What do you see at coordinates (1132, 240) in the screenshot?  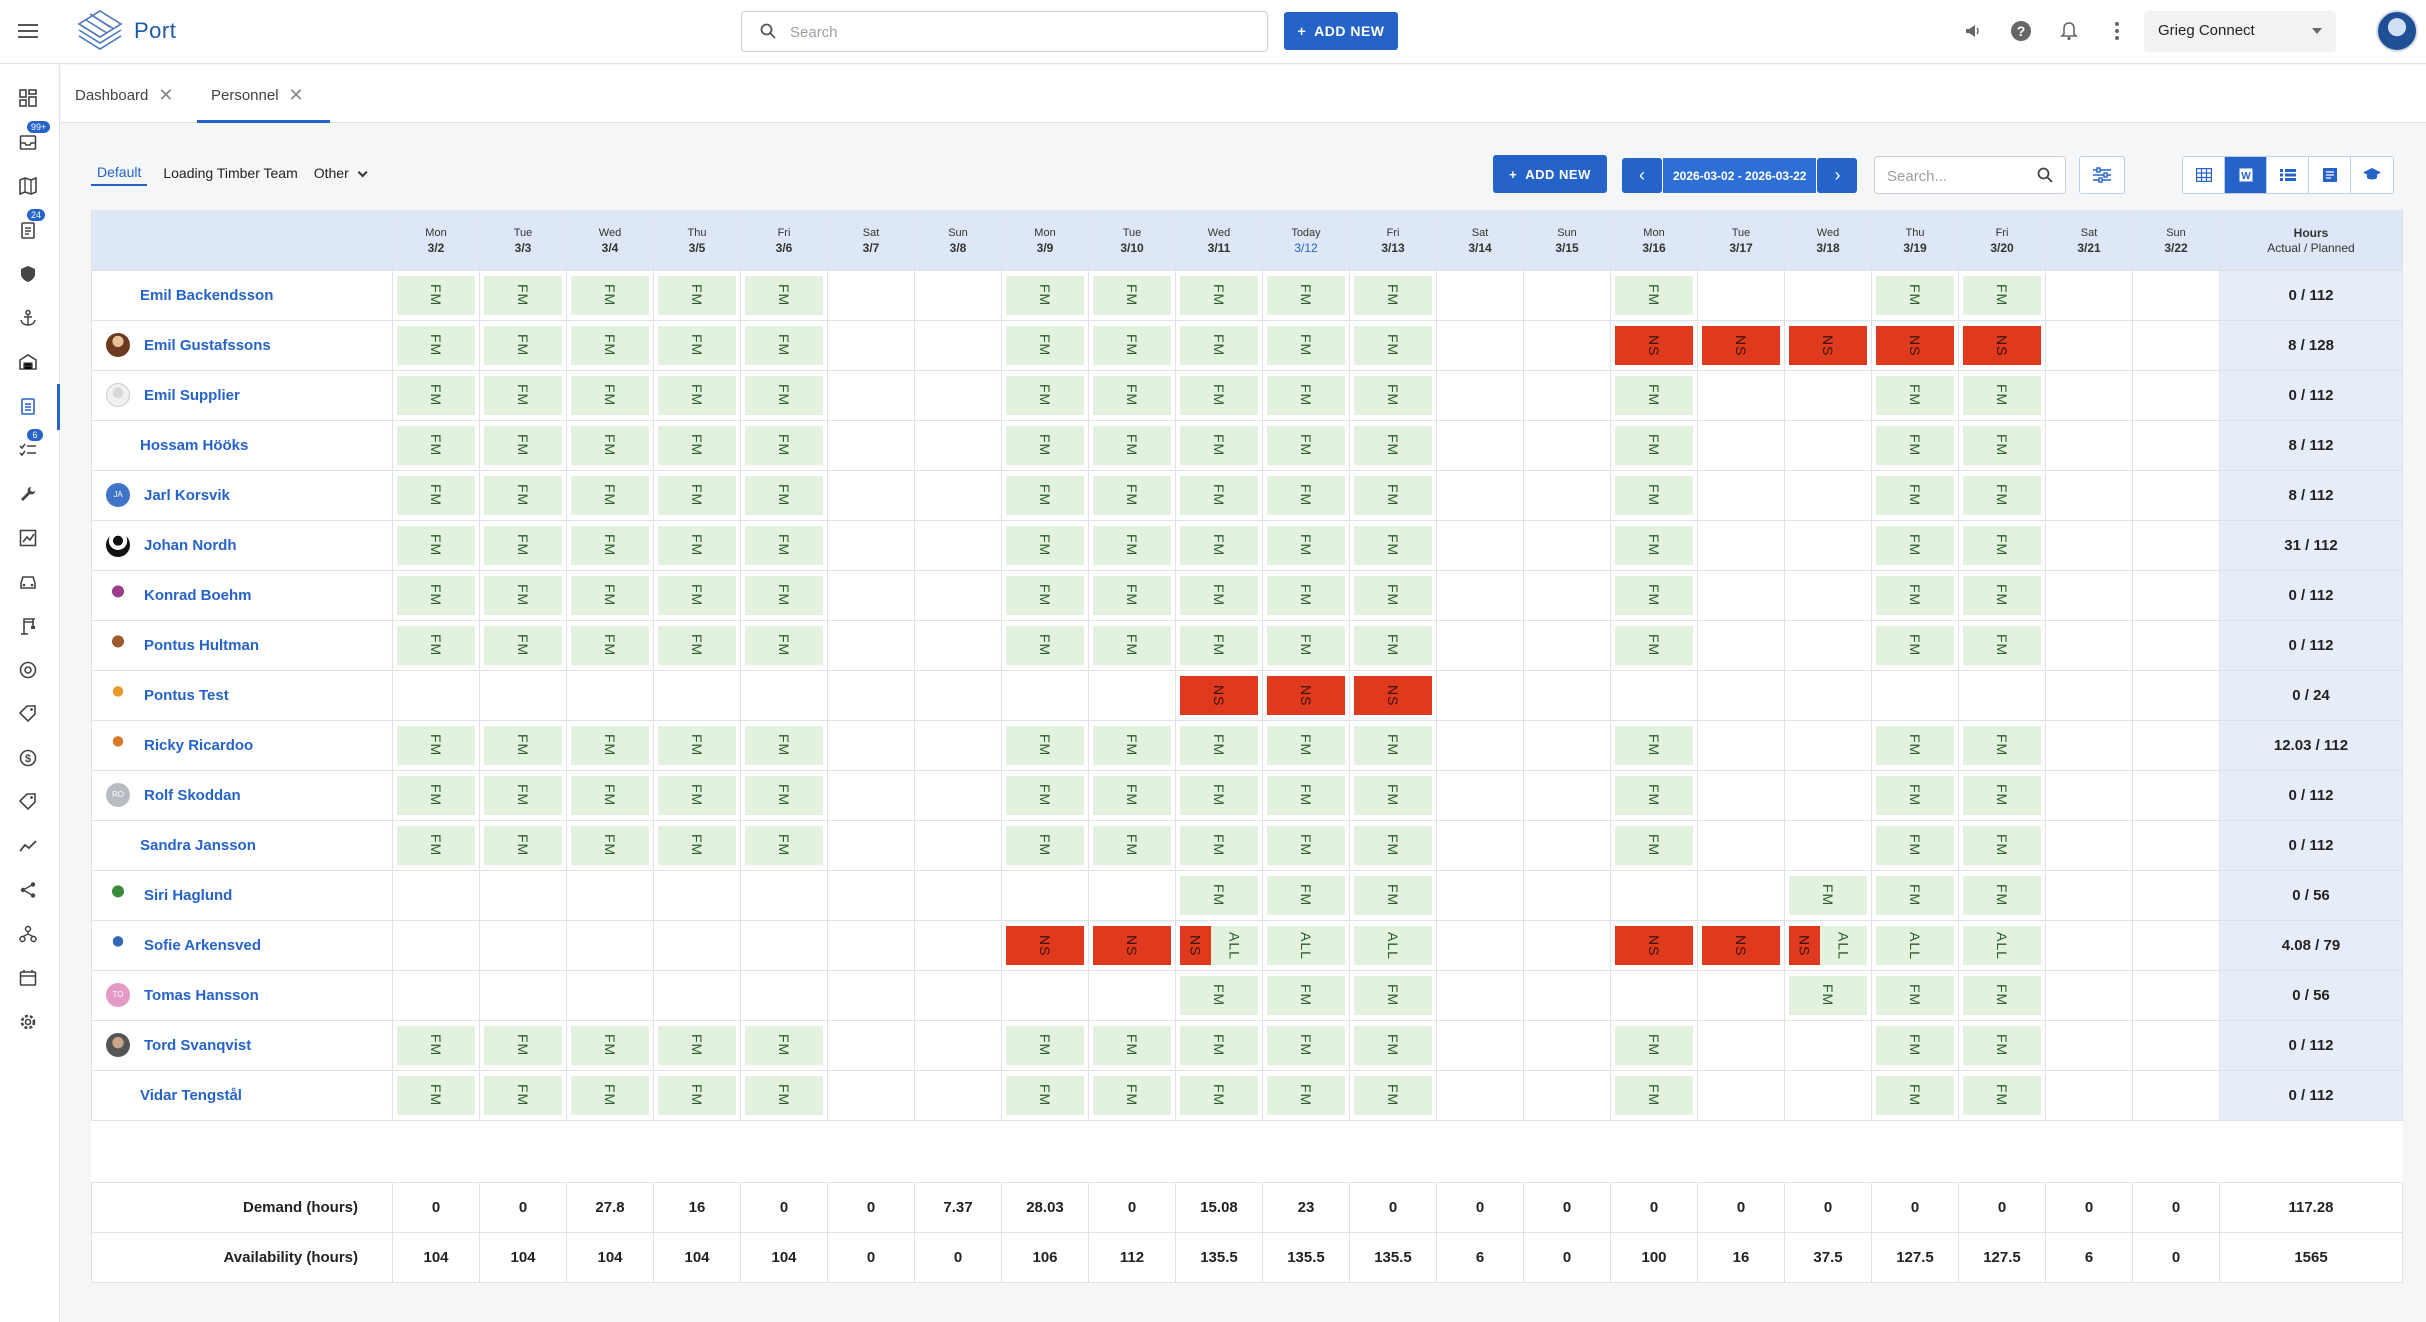 I see `day-column-header: Tue 3/10` at bounding box center [1132, 240].